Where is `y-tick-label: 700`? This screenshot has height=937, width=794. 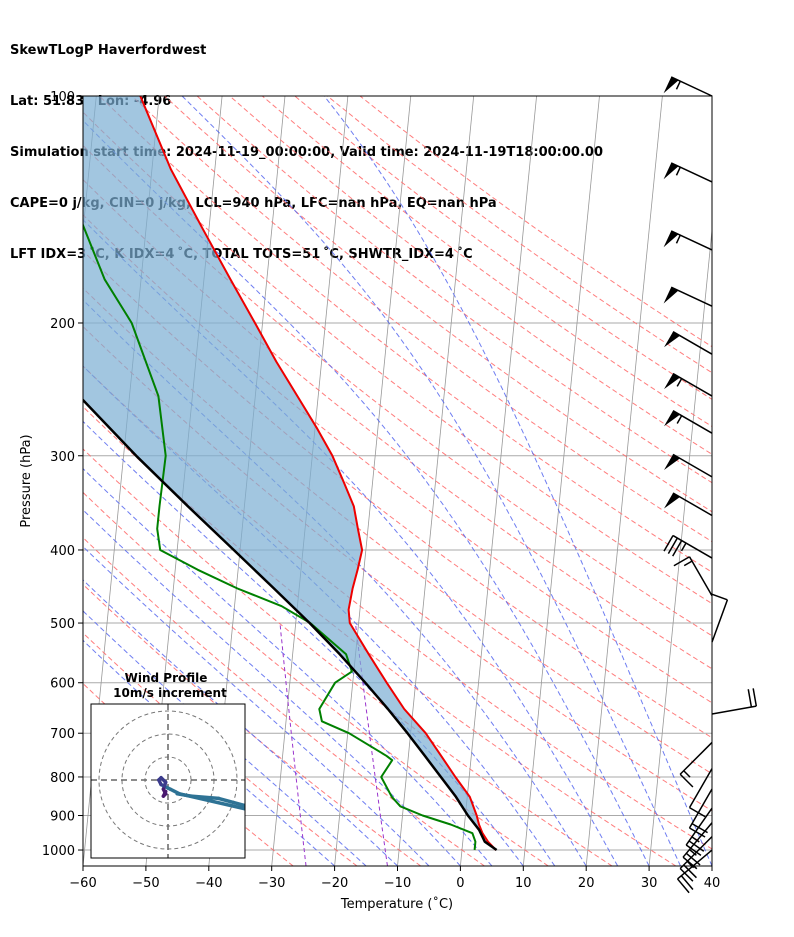
y-tick-label: 700 is located at coordinates (62, 734).